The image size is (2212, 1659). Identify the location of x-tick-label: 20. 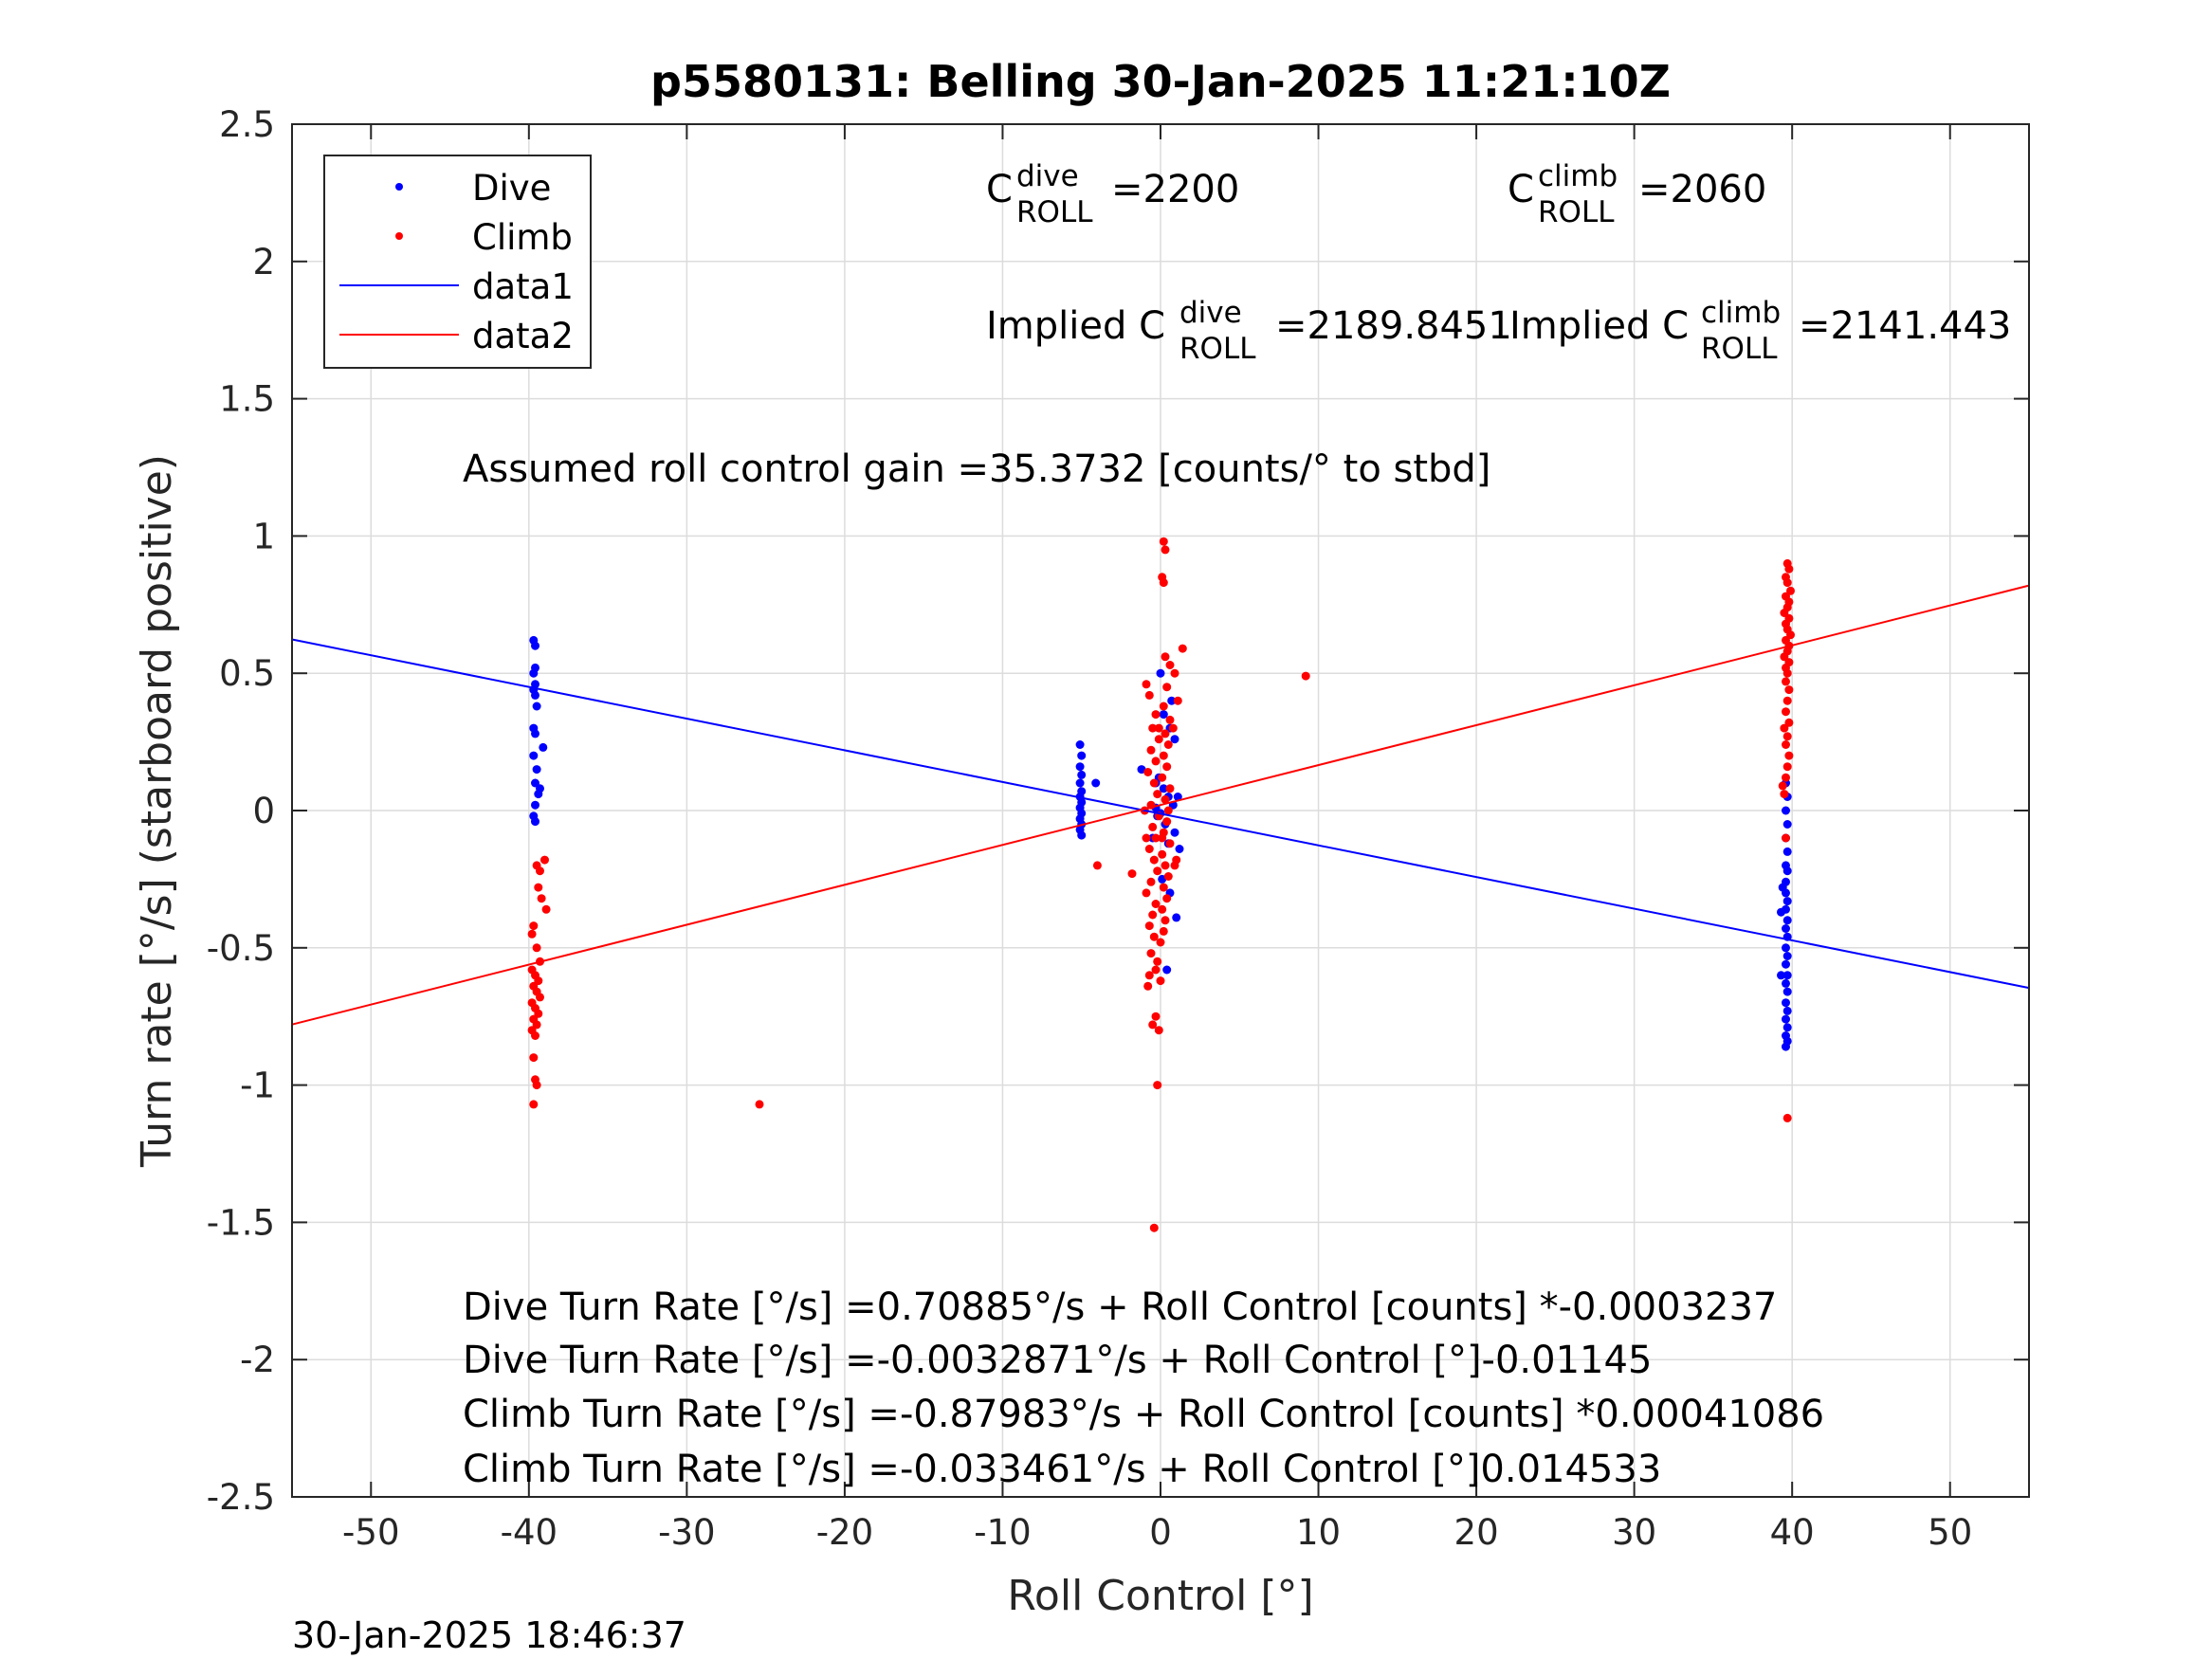
(1476, 1532).